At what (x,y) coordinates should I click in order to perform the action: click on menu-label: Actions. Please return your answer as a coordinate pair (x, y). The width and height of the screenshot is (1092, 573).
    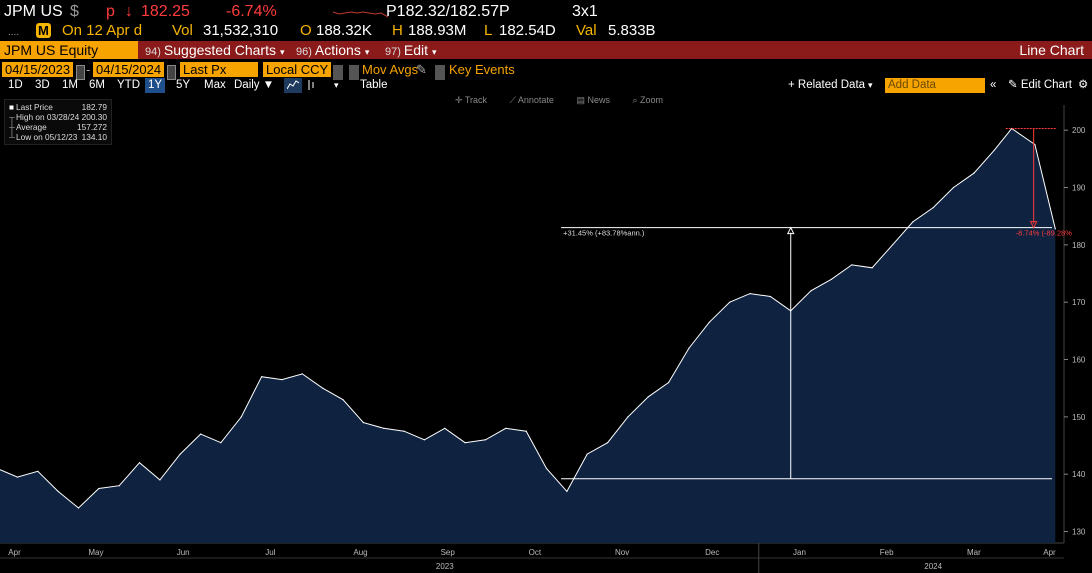
    Looking at the image, I should click on (337, 50).